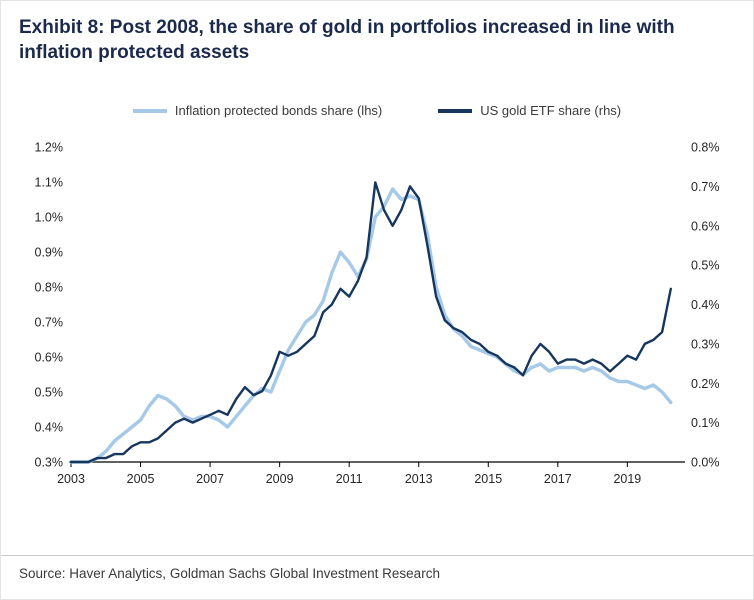 The height and width of the screenshot is (600, 754). What do you see at coordinates (705, 305) in the screenshot?
I see `y-axis-right-tick-label: 0.4%` at bounding box center [705, 305].